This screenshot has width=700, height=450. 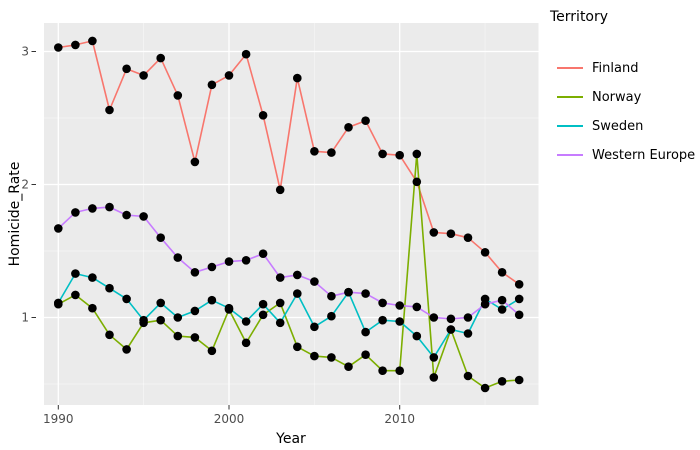 I want to click on data-point-finland-1999, so click(x=212, y=85).